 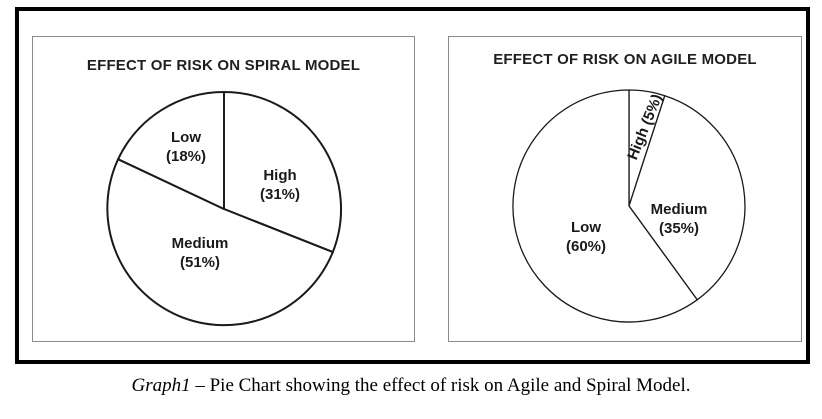 What do you see at coordinates (223, 65) in the screenshot?
I see `chart-title-spiral: EFFECT OF RISK ON SPIRAL MODEL` at bounding box center [223, 65].